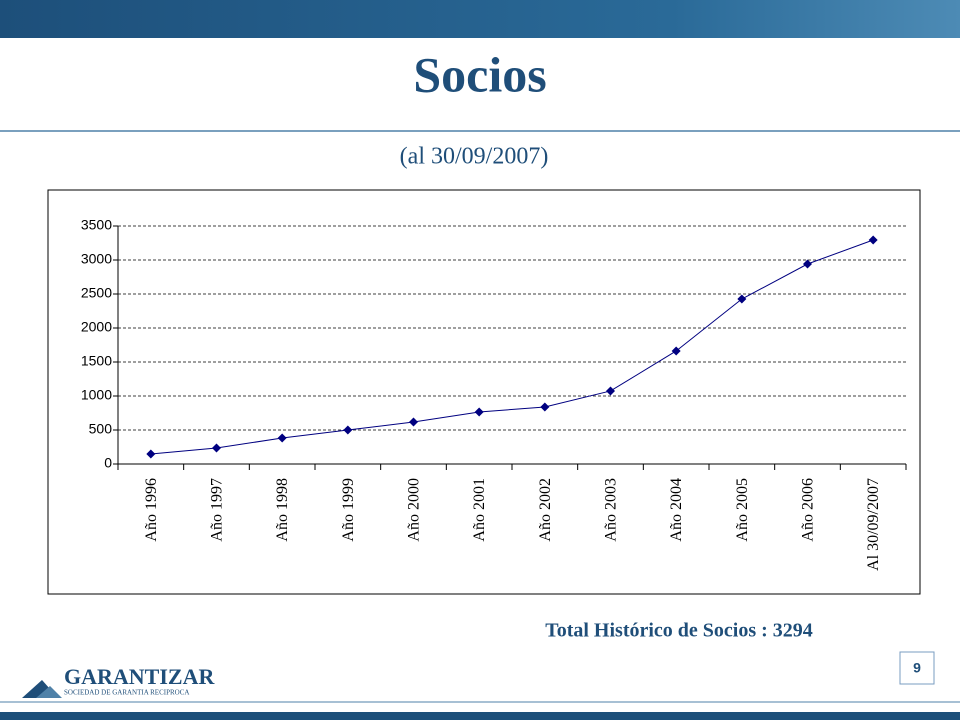 This screenshot has height=720, width=960. Describe the element at coordinates (108, 463) in the screenshot. I see `y-tick-label: 0` at that location.